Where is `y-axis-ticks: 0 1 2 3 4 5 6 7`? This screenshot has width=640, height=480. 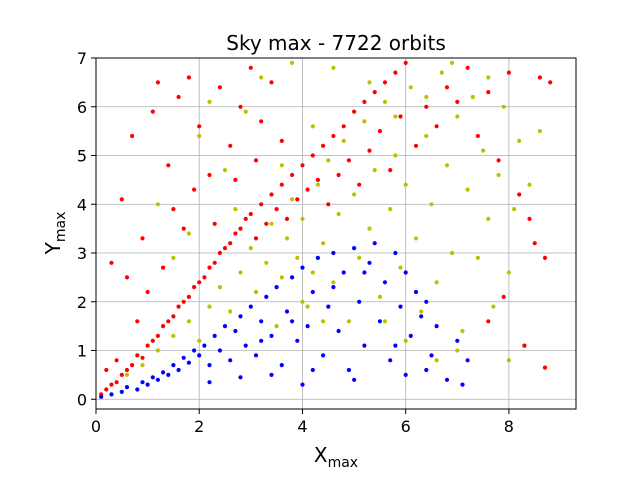
y-axis-ticks: 0 1 2 3 4 5 6 7 is located at coordinates (86, 229).